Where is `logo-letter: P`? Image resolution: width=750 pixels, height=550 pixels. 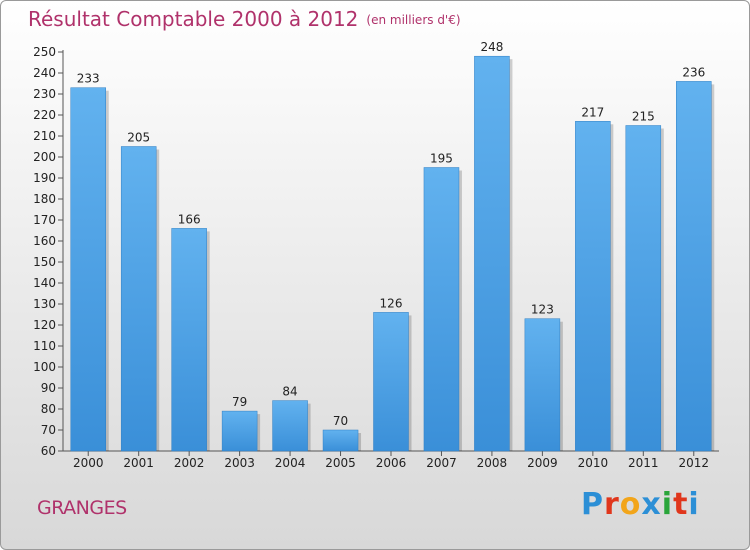 logo-letter: P is located at coordinates (592, 504).